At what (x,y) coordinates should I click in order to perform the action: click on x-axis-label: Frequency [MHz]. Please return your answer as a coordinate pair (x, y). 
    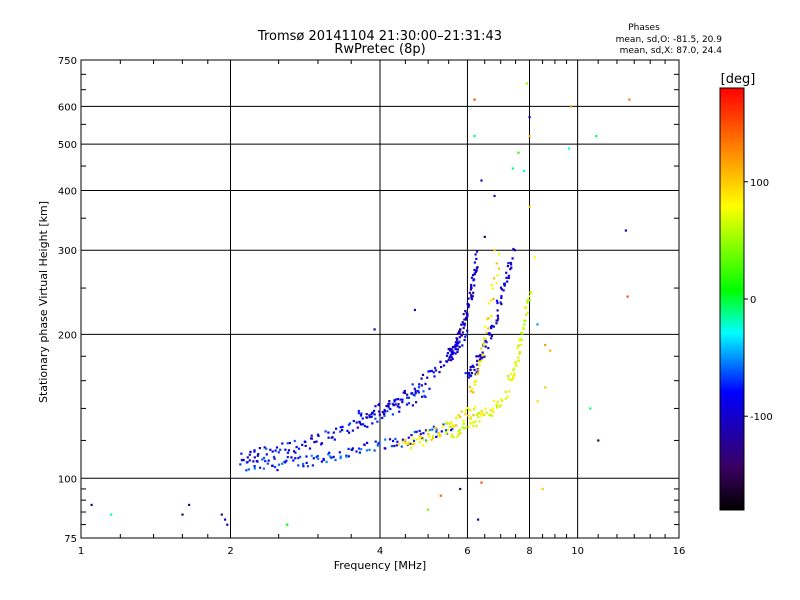
    Looking at the image, I should click on (380, 565).